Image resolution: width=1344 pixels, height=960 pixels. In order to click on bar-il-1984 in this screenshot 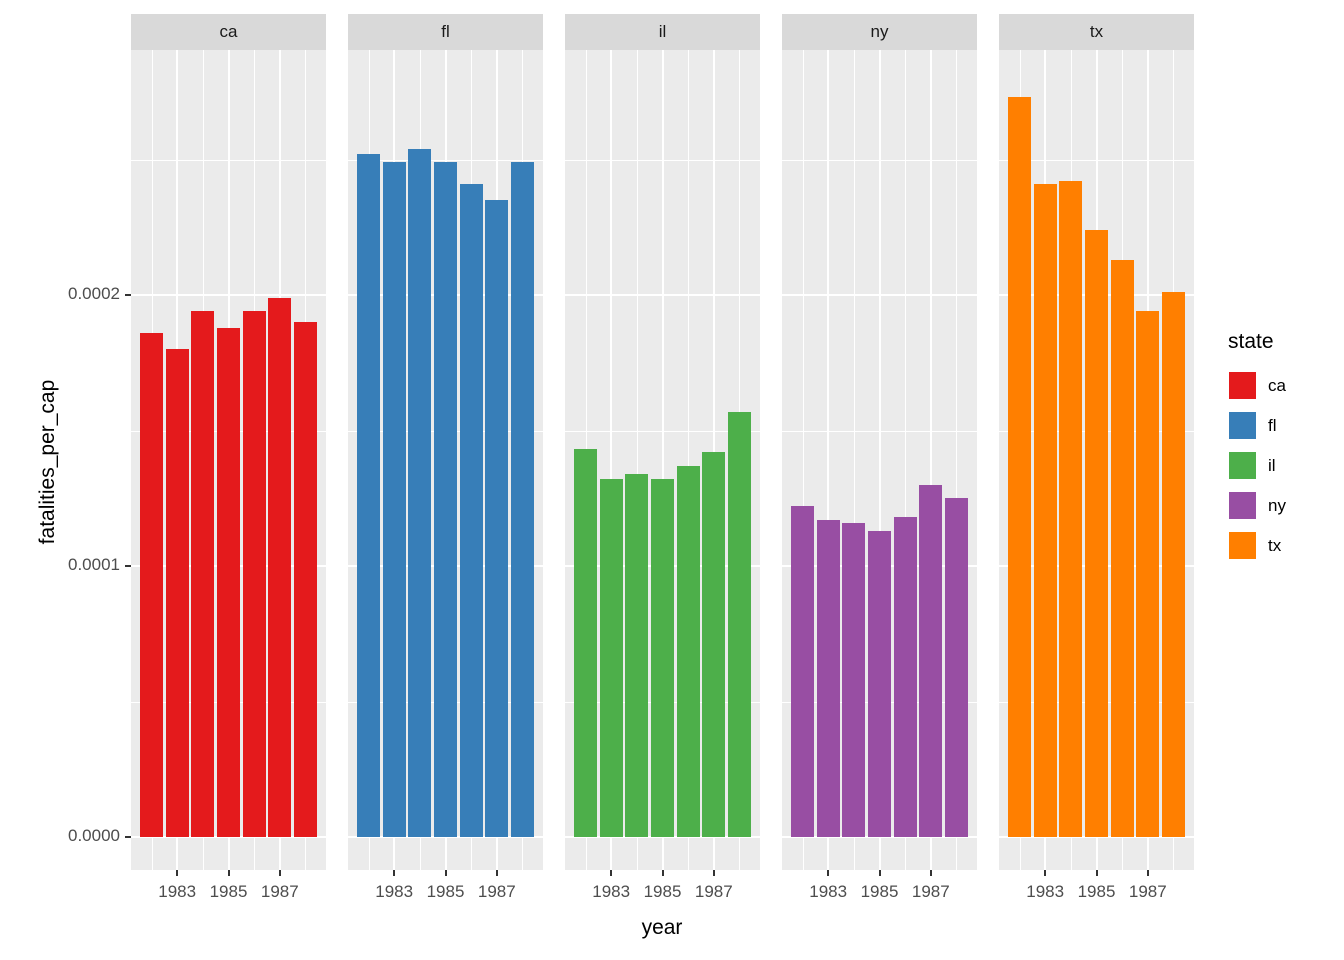, I will do `click(637, 655)`.